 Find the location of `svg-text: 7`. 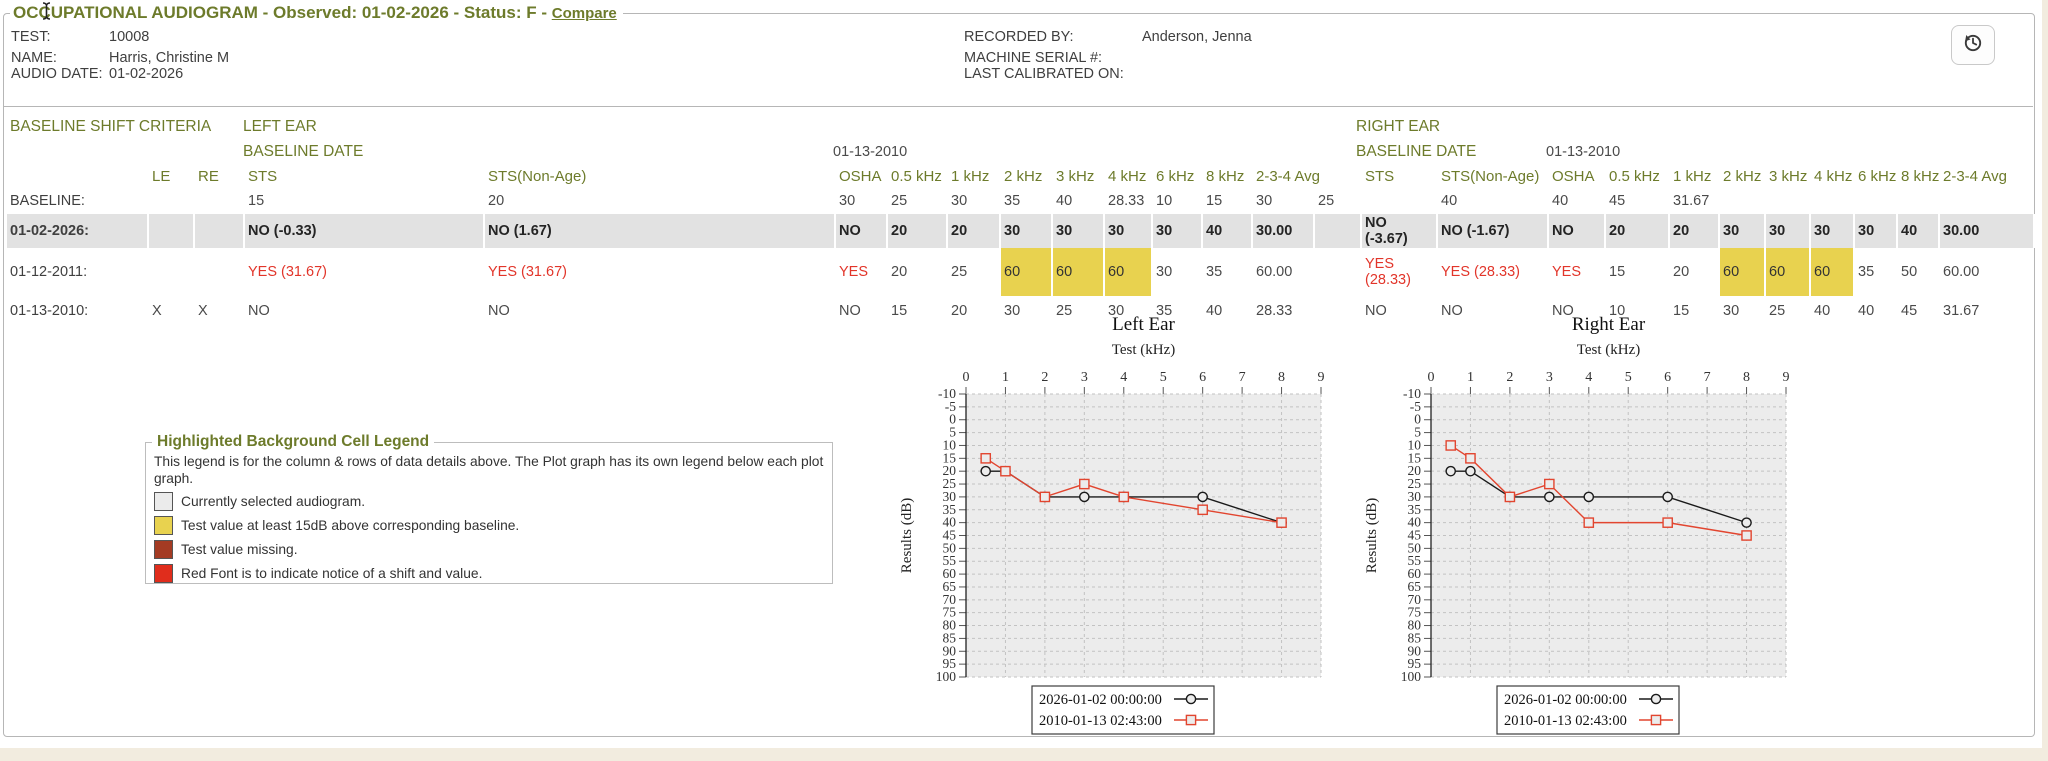

svg-text: 7 is located at coordinates (1242, 377).